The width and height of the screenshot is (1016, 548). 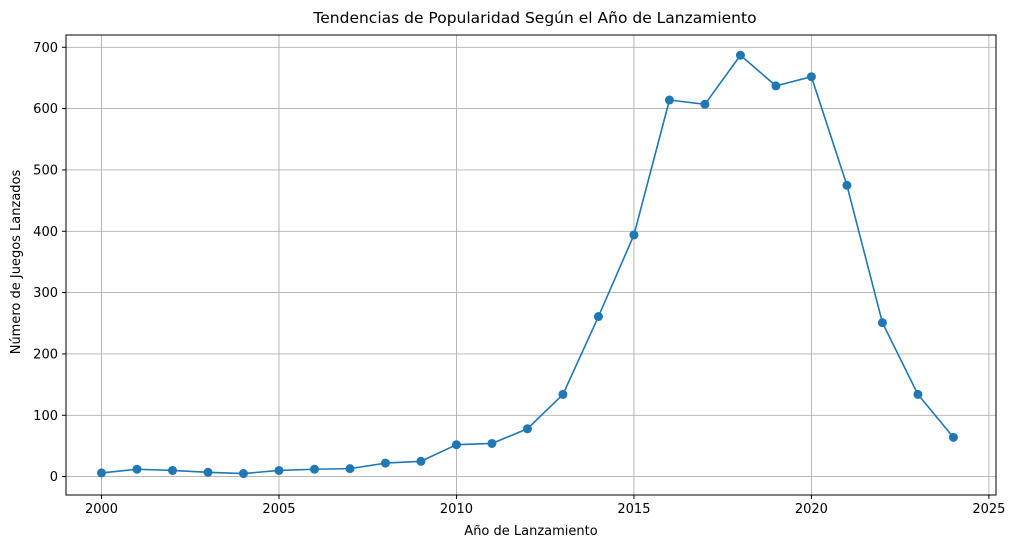 What do you see at coordinates (16, 262) in the screenshot?
I see `y-axis-label: Número de Juegos Lanzados` at bounding box center [16, 262].